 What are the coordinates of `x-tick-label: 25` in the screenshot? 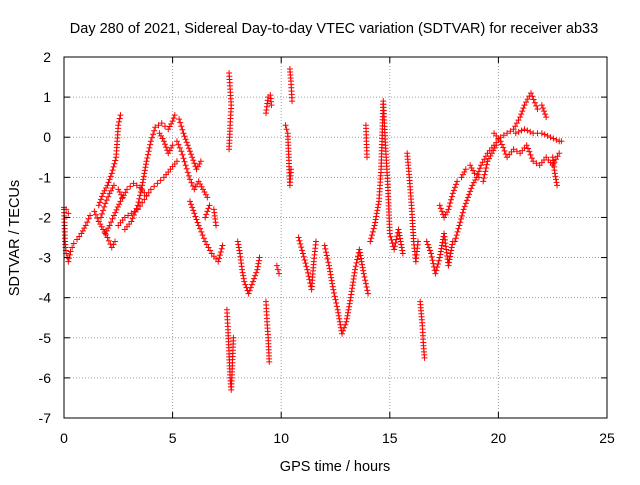 It's located at (607, 438).